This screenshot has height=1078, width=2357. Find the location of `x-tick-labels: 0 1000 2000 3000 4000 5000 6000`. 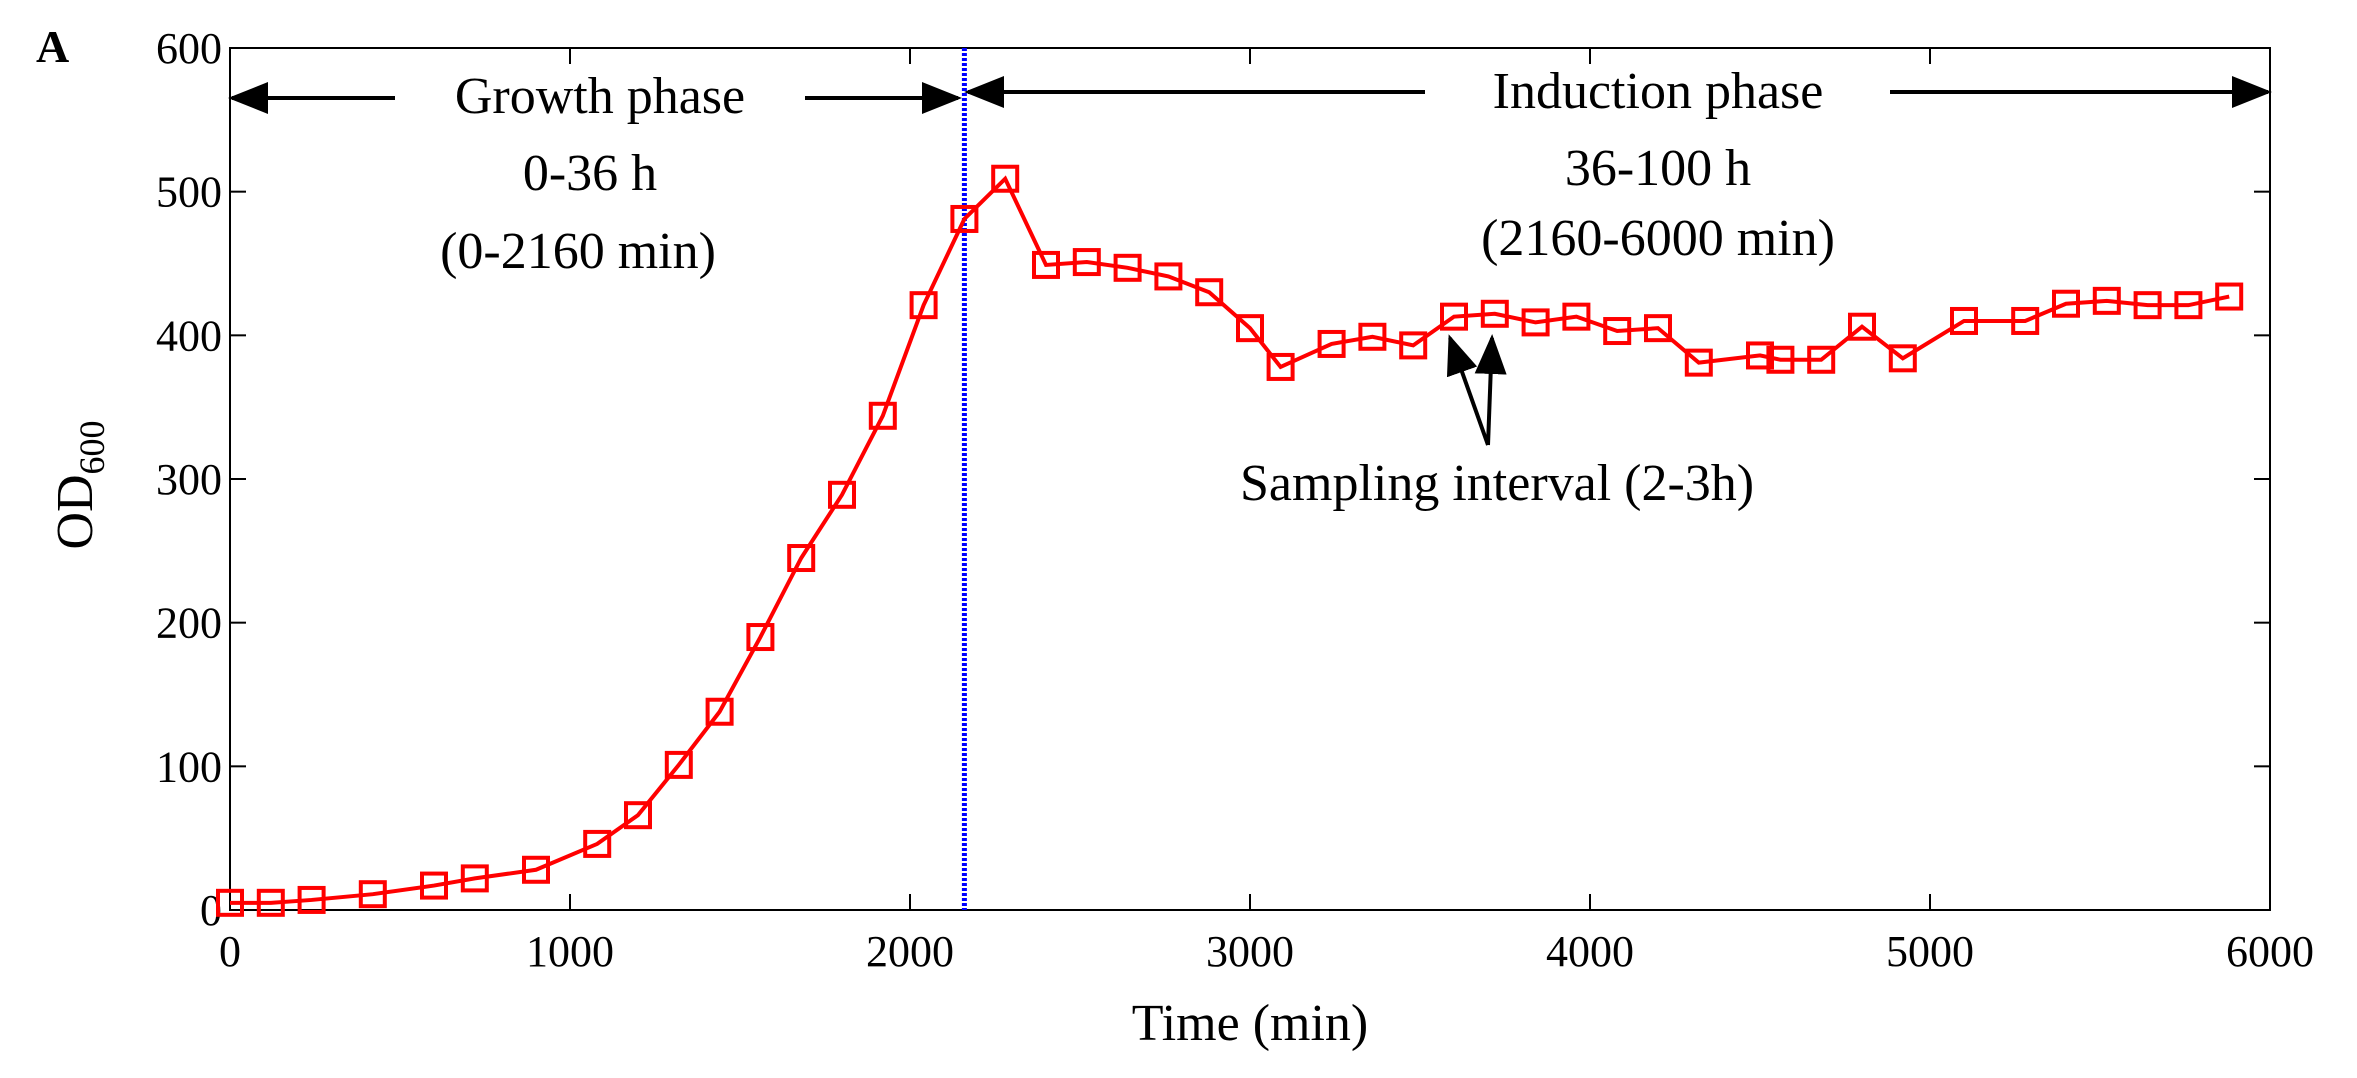

x-tick-labels: 0 1000 2000 3000 4000 5000 6000 is located at coordinates (1266, 951).